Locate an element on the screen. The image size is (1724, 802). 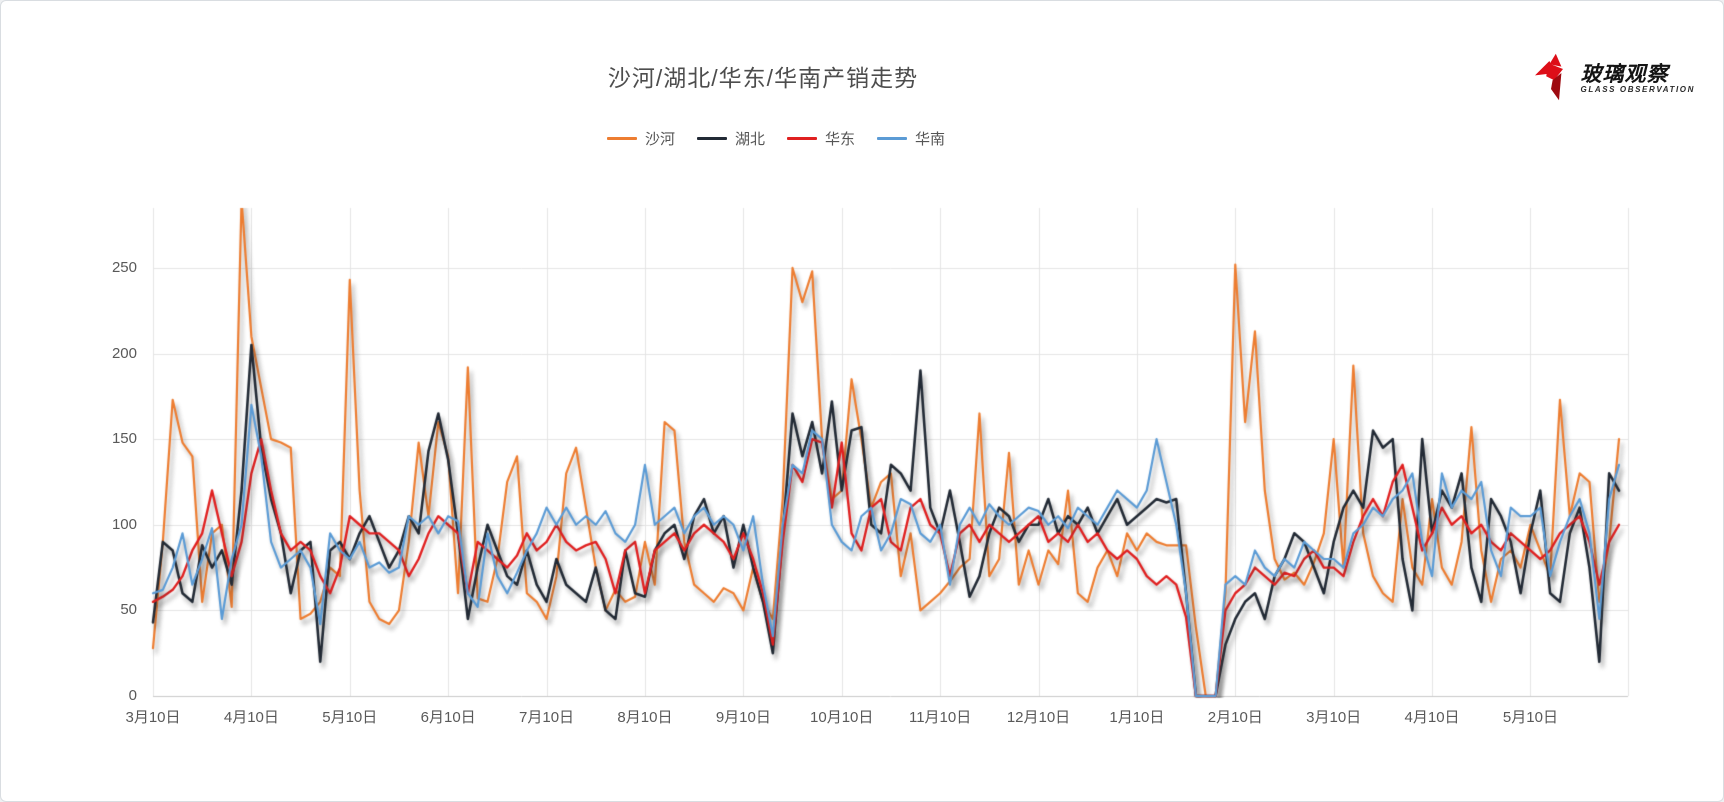
x-tick-label: 1月10日 is located at coordinates (1137, 717).